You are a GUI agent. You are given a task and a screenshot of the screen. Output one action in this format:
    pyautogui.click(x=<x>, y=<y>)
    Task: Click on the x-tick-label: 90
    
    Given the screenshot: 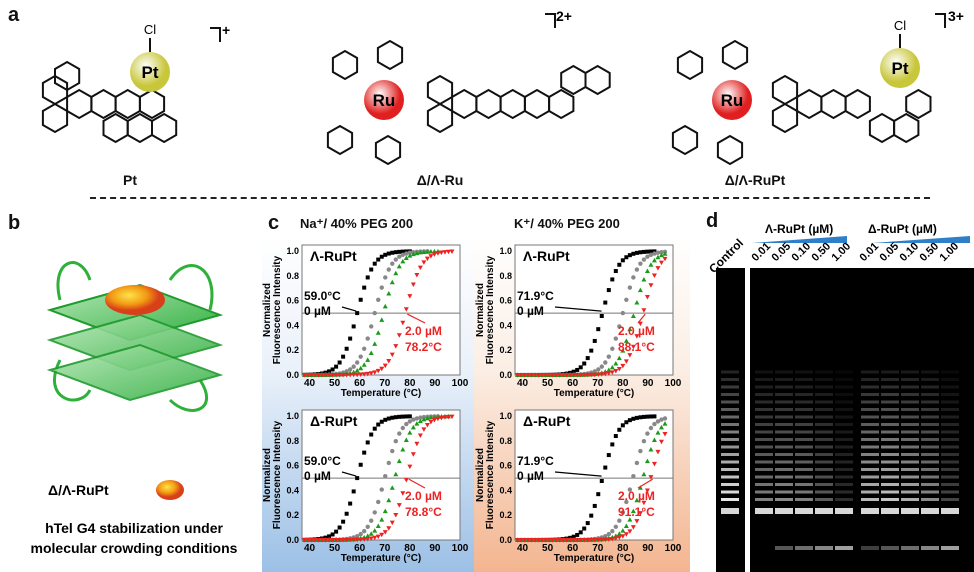 What is the action you would take?
    pyautogui.click(x=435, y=548)
    